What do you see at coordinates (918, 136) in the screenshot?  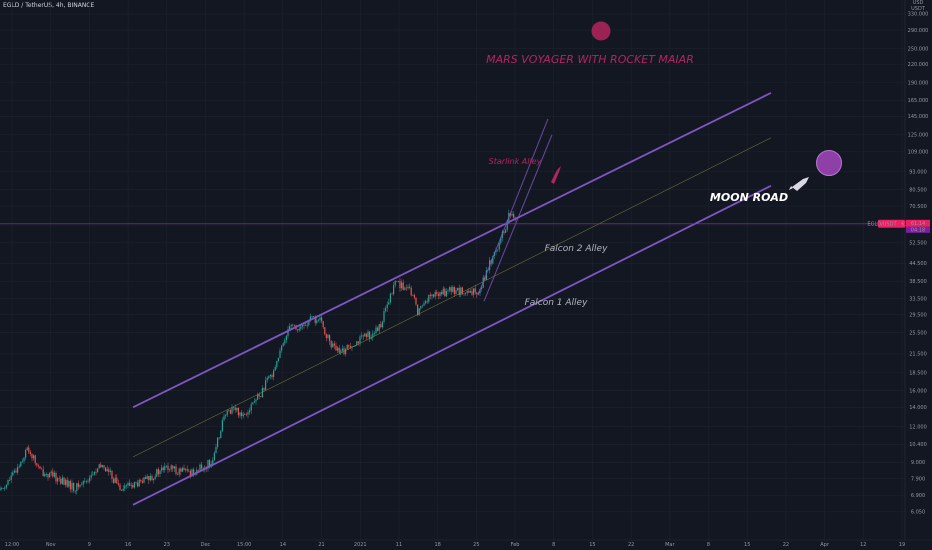 I see `y-tick-label: 125.000` at bounding box center [918, 136].